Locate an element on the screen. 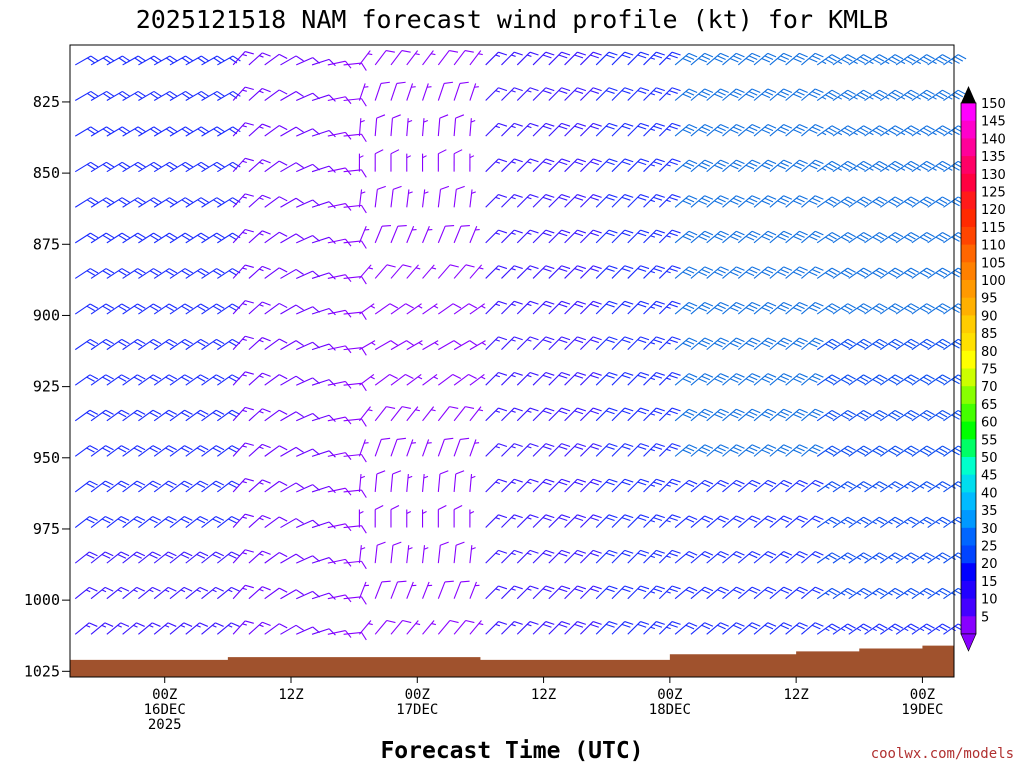  credit-link: coolwx.com/models is located at coordinates (942, 754).